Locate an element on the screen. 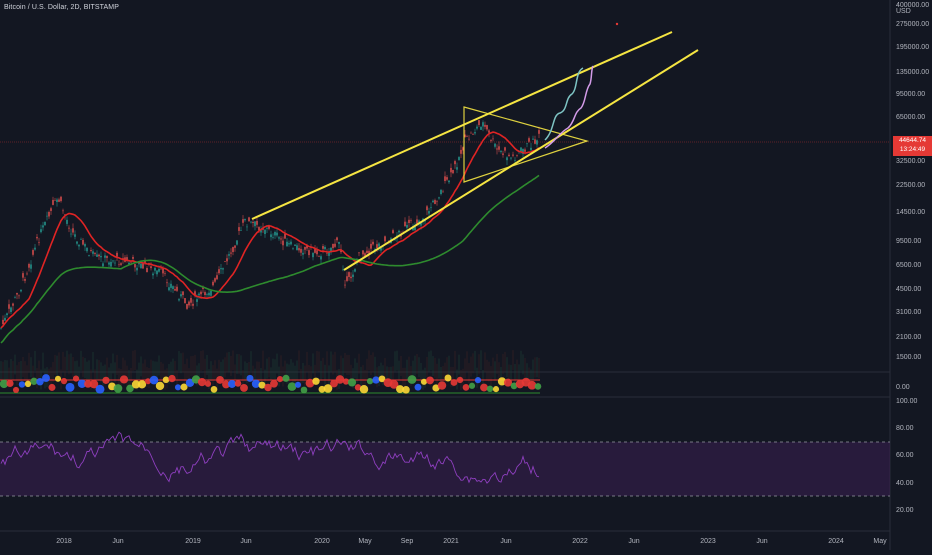  price-tick-label: 275000.00 is located at coordinates (912, 24).